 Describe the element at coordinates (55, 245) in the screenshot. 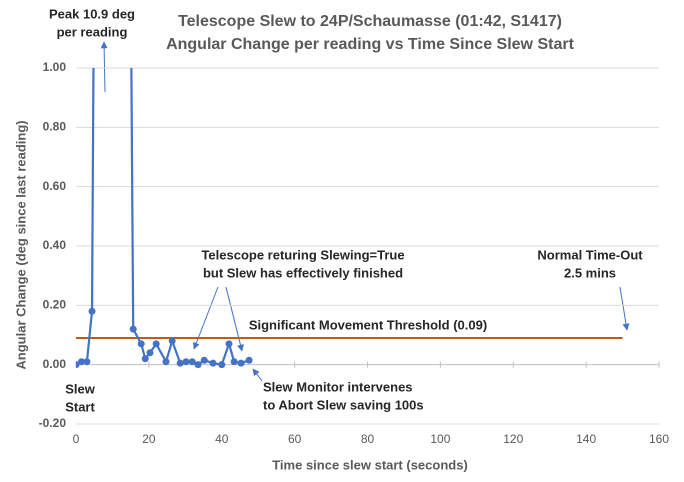

I see `y-tick-label: 0.40` at that location.